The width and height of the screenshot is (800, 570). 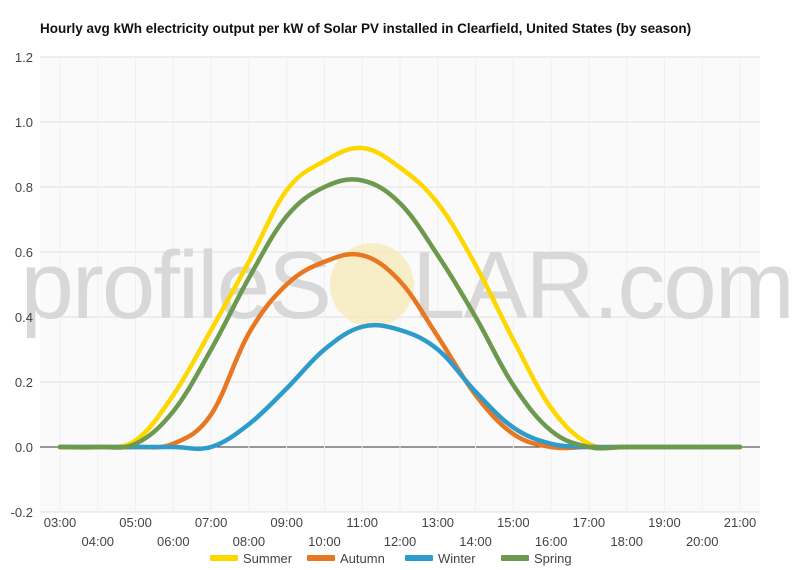 I want to click on x-tick-label: 04:00, so click(x=98, y=541).